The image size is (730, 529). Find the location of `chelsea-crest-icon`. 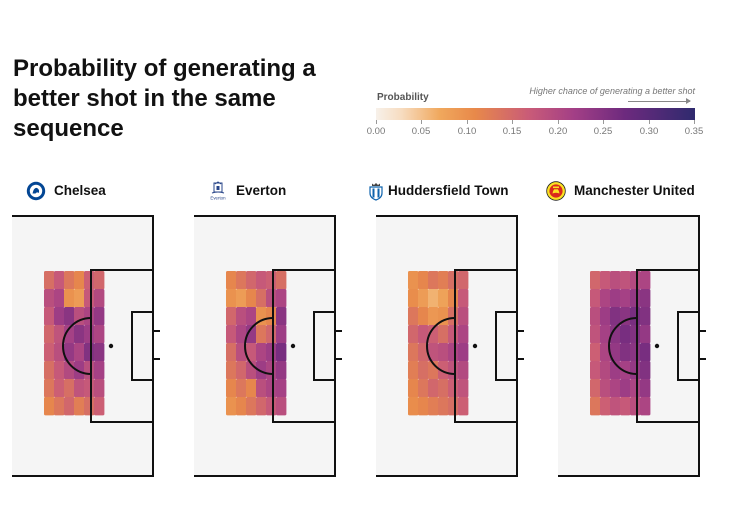

chelsea-crest-icon is located at coordinates (36, 191).